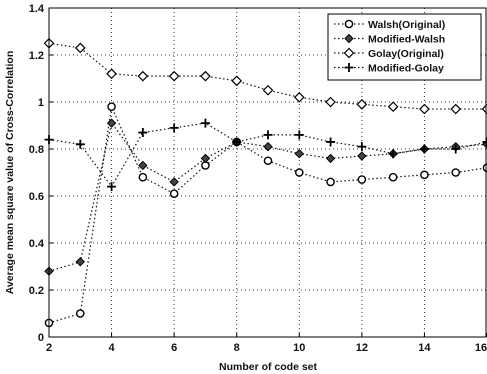  Describe the element at coordinates (49, 348) in the screenshot. I see `x-tick-label: 2` at that location.